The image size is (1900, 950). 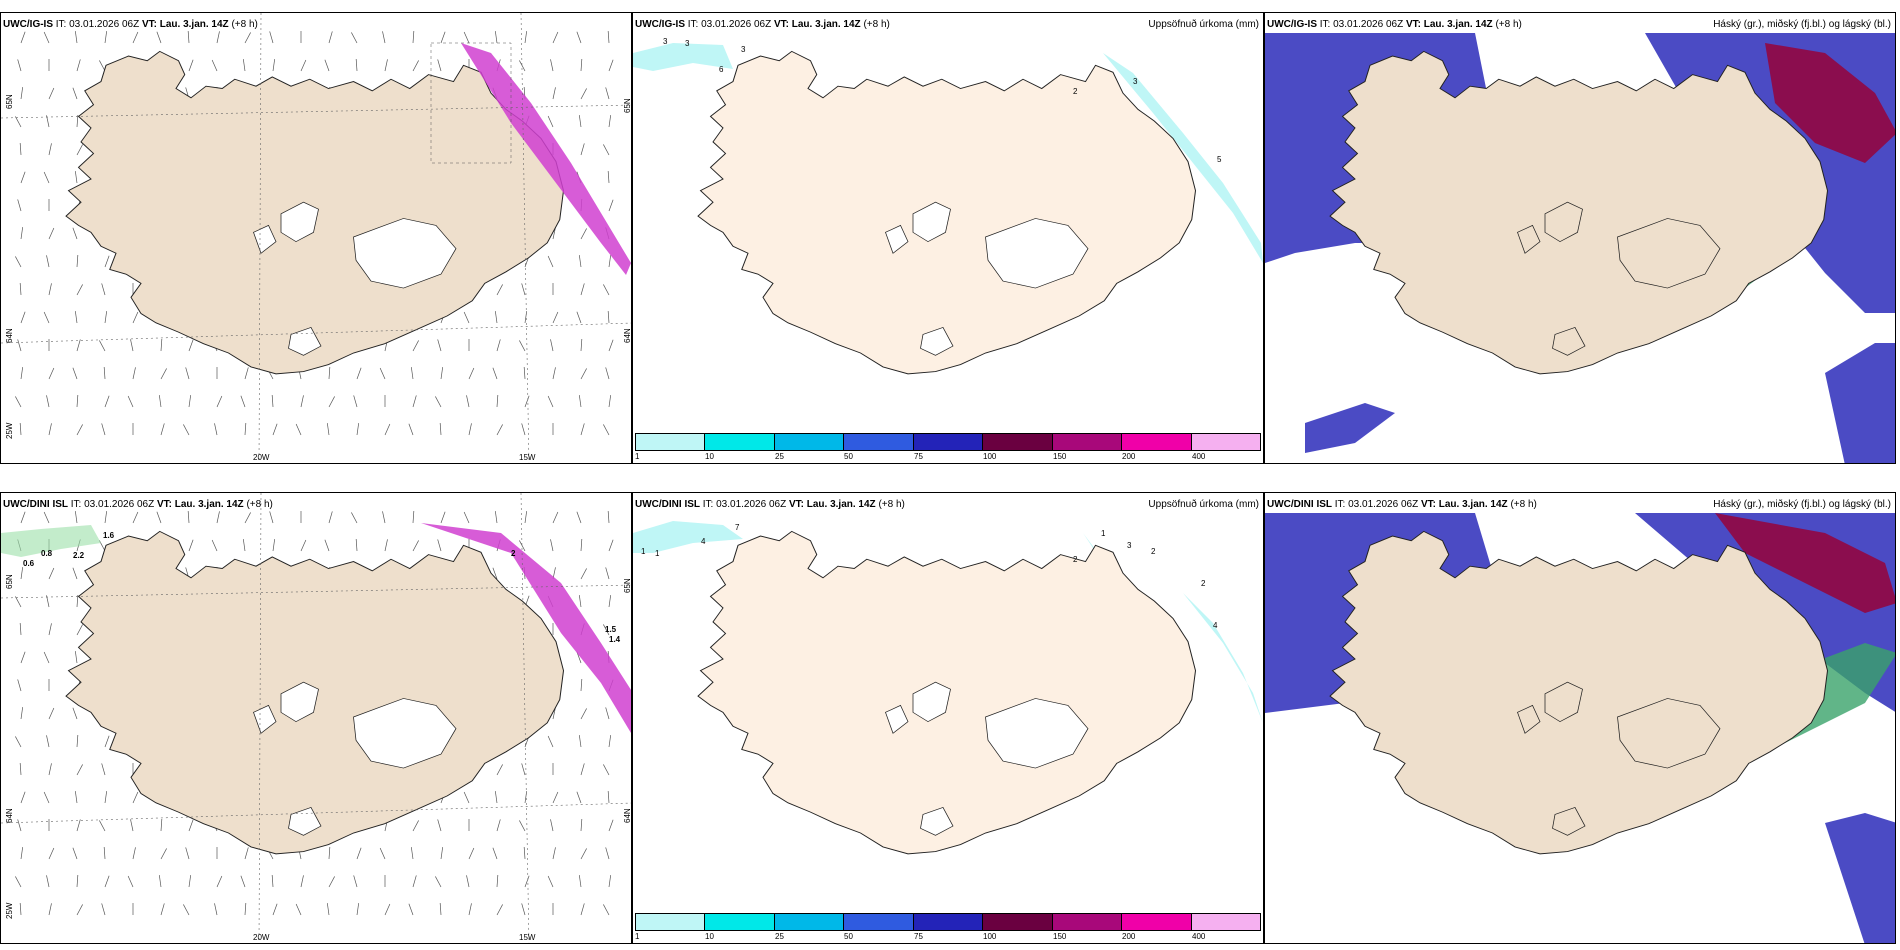 I want to click on wind-value: 0.8, so click(x=47, y=553).